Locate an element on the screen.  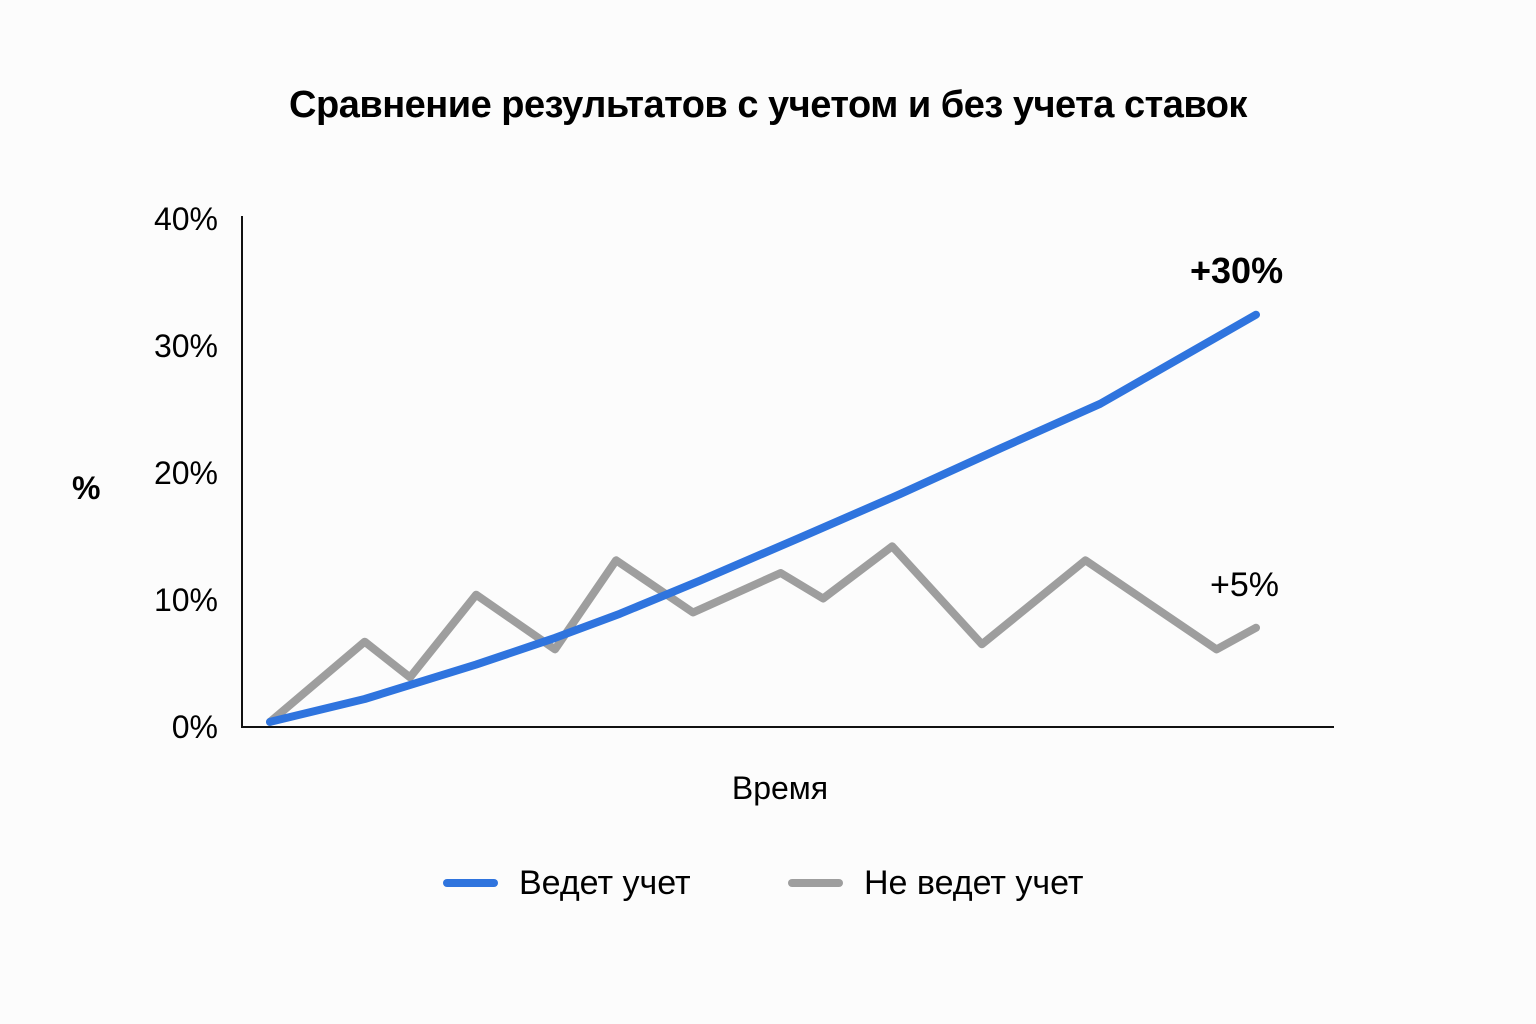
y-tick-10: 10% is located at coordinates (185, 600).